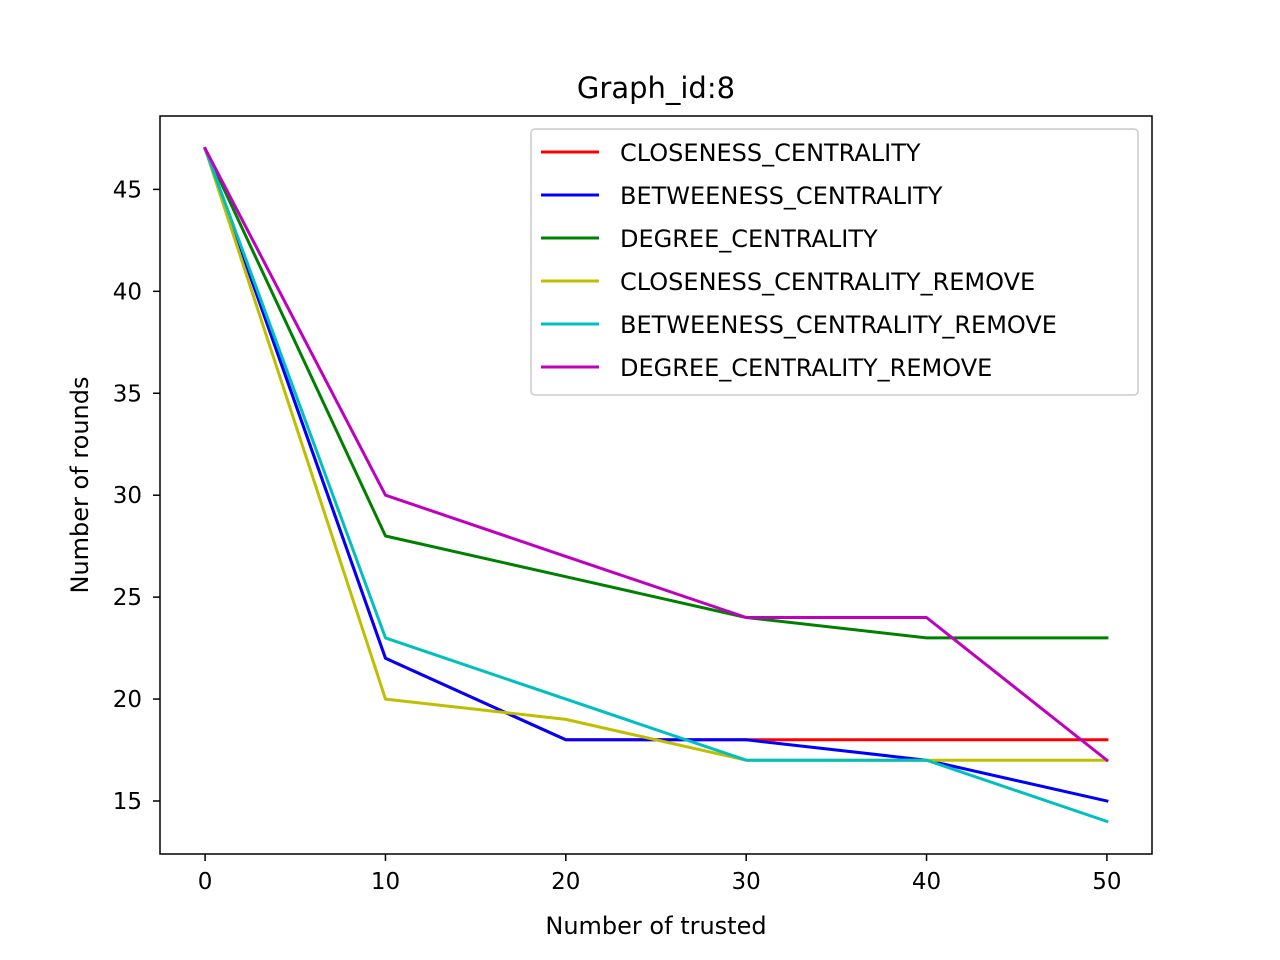 The width and height of the screenshot is (1280, 960). What do you see at coordinates (127, 394) in the screenshot?
I see `y-tick-label: 35` at bounding box center [127, 394].